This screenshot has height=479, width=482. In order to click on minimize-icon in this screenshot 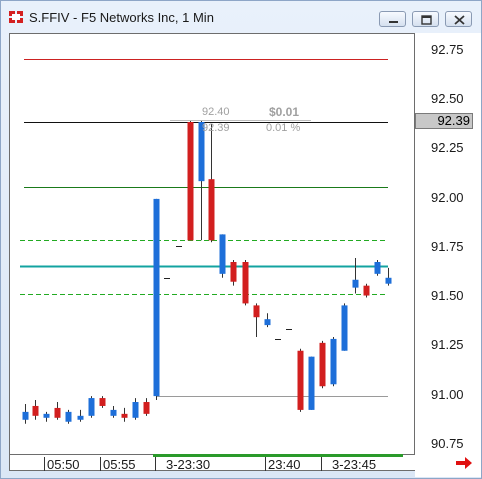, I will do `click(393, 22)`.